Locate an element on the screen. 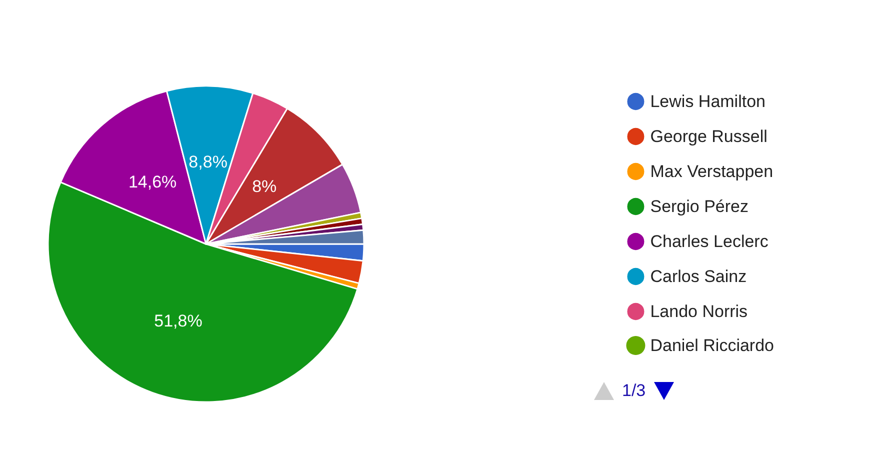 This screenshot has width=889, height=453. legend-label: Sergio Pérez is located at coordinates (699, 206).